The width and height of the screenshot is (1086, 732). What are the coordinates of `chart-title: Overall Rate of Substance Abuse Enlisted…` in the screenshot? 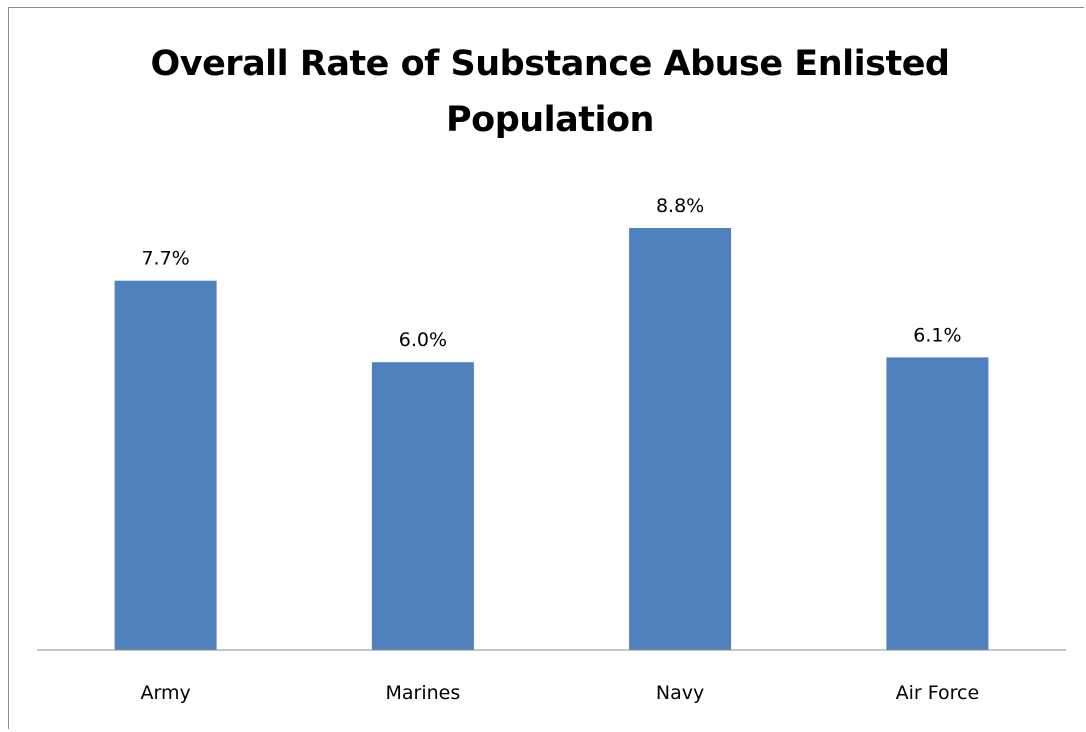 It's located at (550, 92).